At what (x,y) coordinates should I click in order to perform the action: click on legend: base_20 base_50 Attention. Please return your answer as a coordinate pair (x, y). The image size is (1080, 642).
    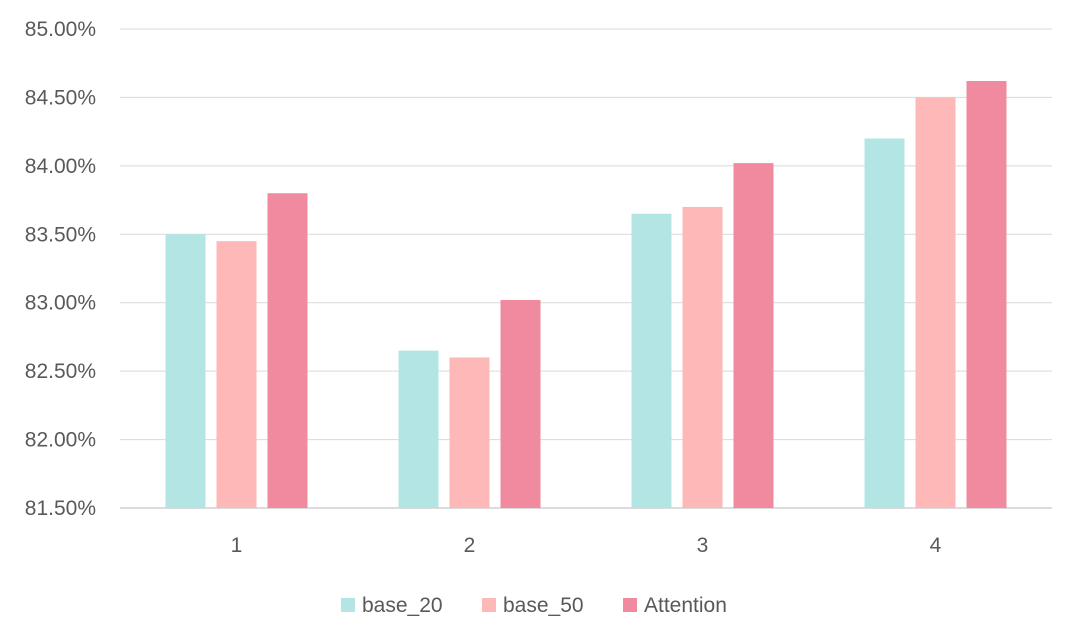
    Looking at the image, I should click on (534, 605).